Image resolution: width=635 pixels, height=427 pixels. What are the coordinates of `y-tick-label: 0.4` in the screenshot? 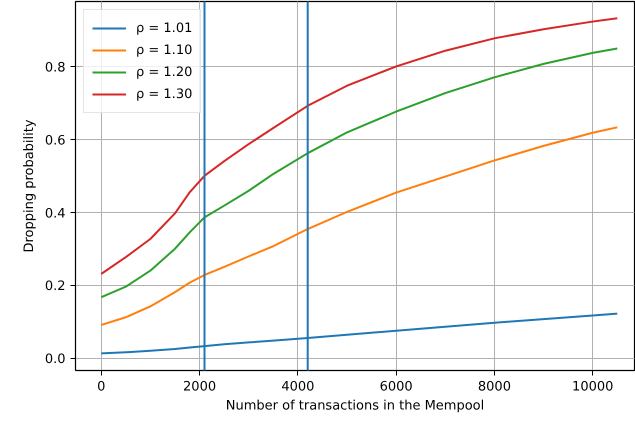 It's located at (55, 214).